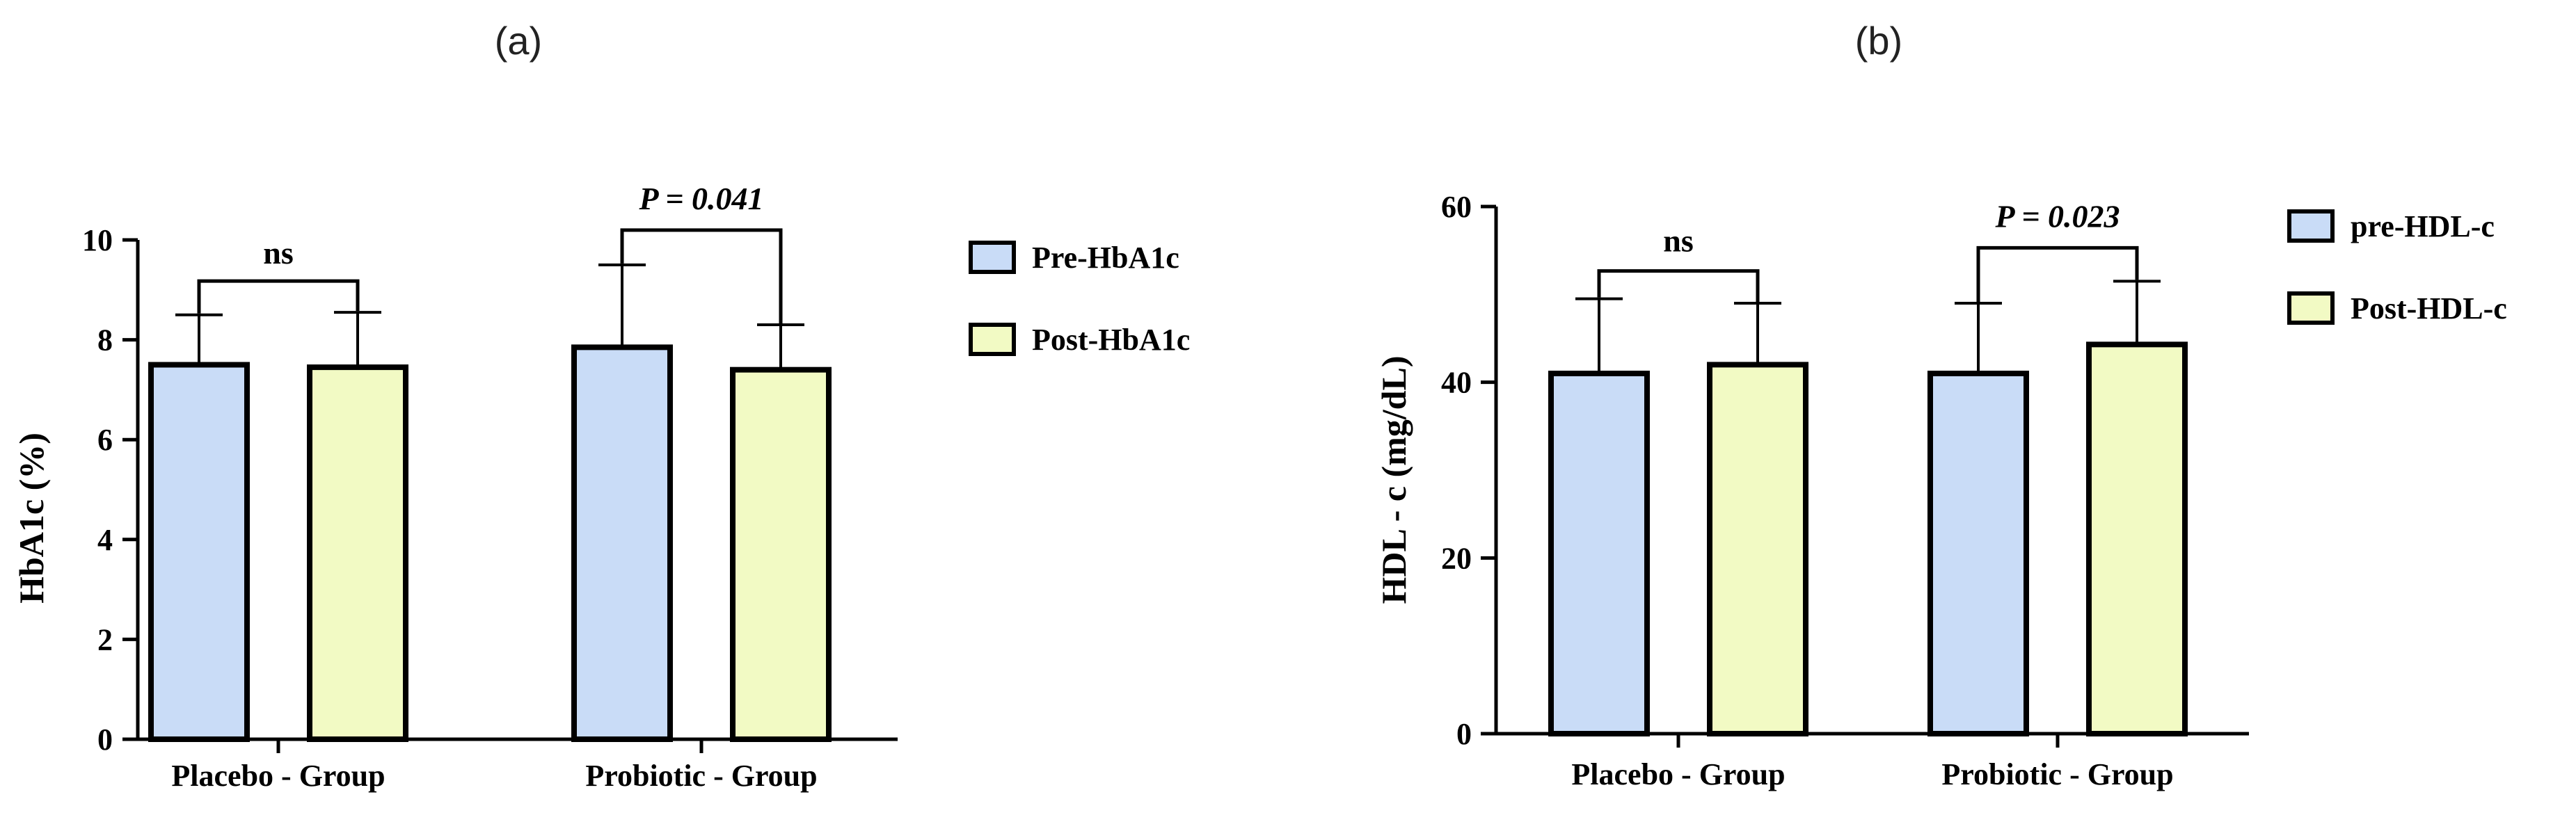 Image resolution: width=2576 pixels, height=822 pixels. I want to click on panel-a-bars, so click(490, 543).